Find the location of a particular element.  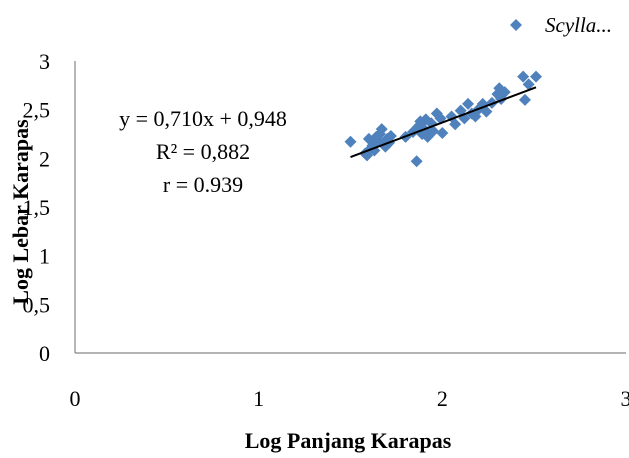

y-axis-title: Log Lebar Karapas is located at coordinates (20, 212).